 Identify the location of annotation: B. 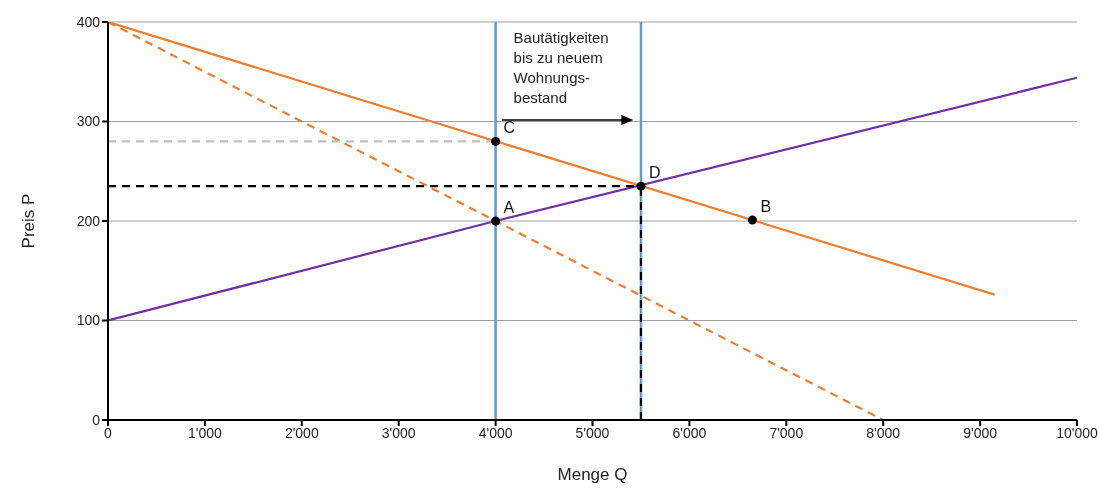
(766, 207).